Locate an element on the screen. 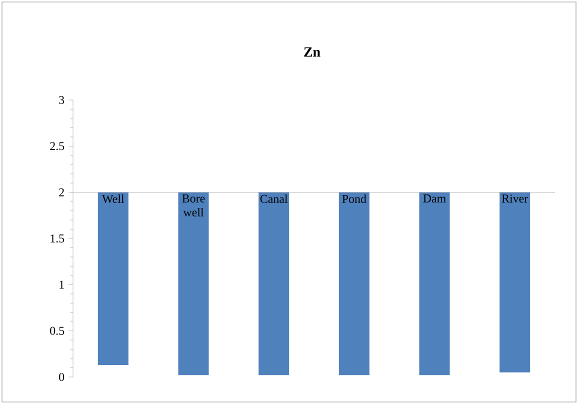  x-tick-label: River is located at coordinates (515, 198).